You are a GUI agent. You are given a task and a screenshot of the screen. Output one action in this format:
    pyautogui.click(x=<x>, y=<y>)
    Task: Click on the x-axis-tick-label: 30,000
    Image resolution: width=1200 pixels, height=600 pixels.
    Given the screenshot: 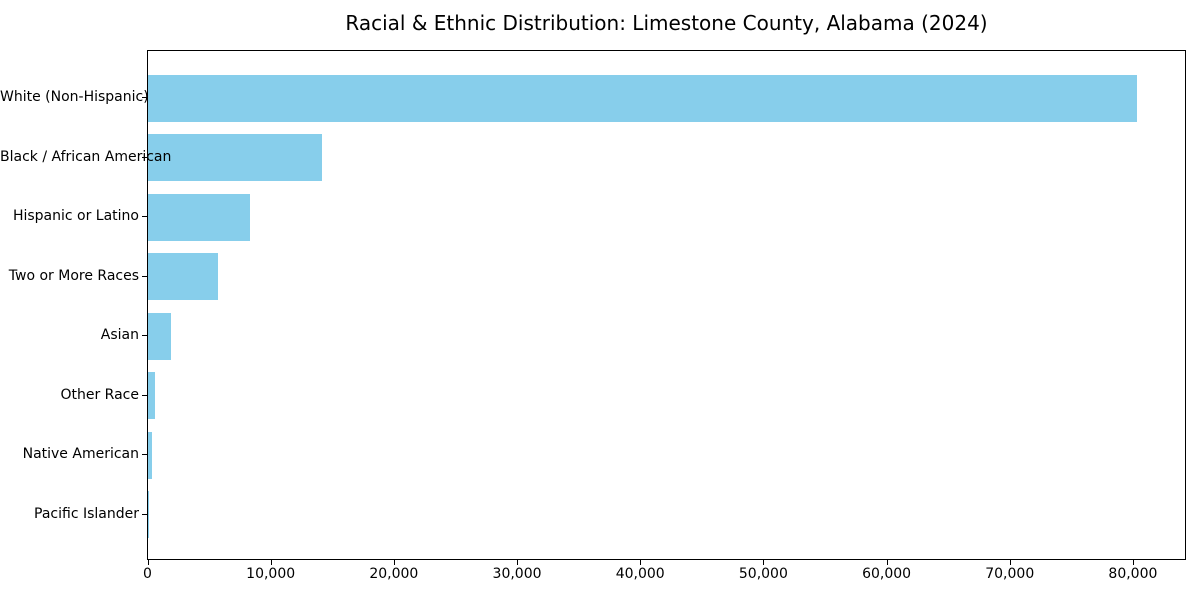 What is the action you would take?
    pyautogui.click(x=517, y=574)
    